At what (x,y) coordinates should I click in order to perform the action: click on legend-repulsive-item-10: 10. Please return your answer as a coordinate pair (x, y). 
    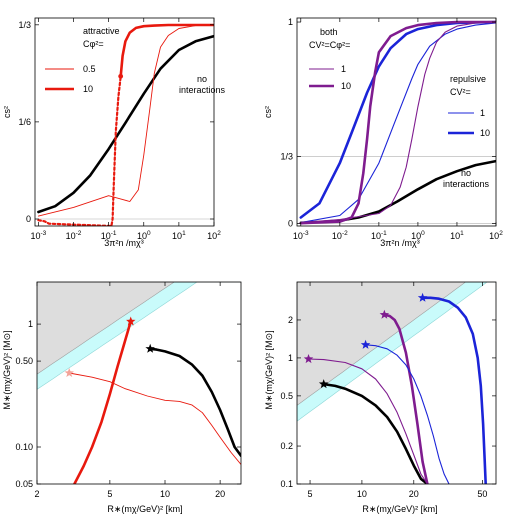
    Looking at the image, I should click on (485, 133).